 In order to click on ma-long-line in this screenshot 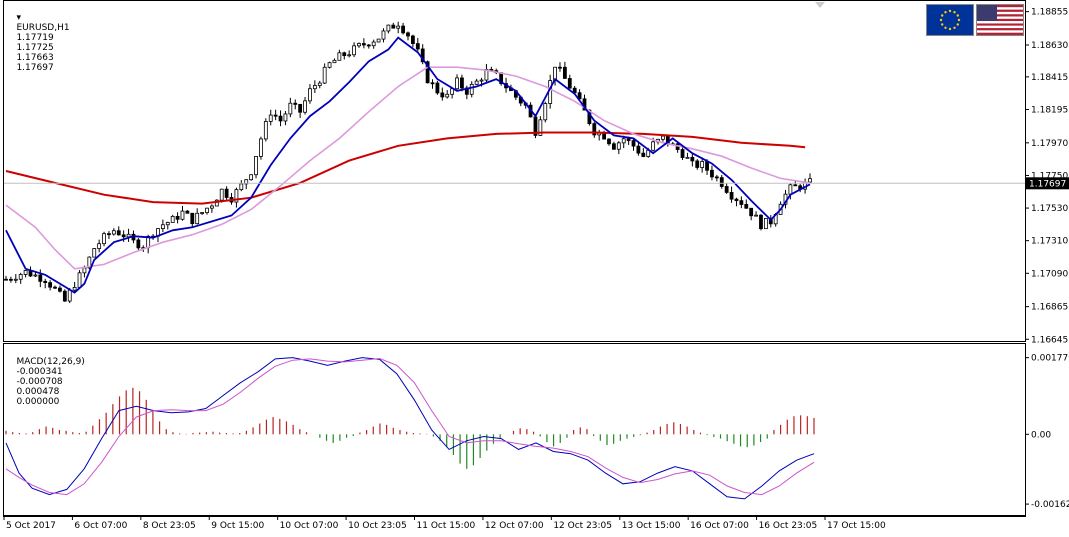, I will do `click(405, 168)`.